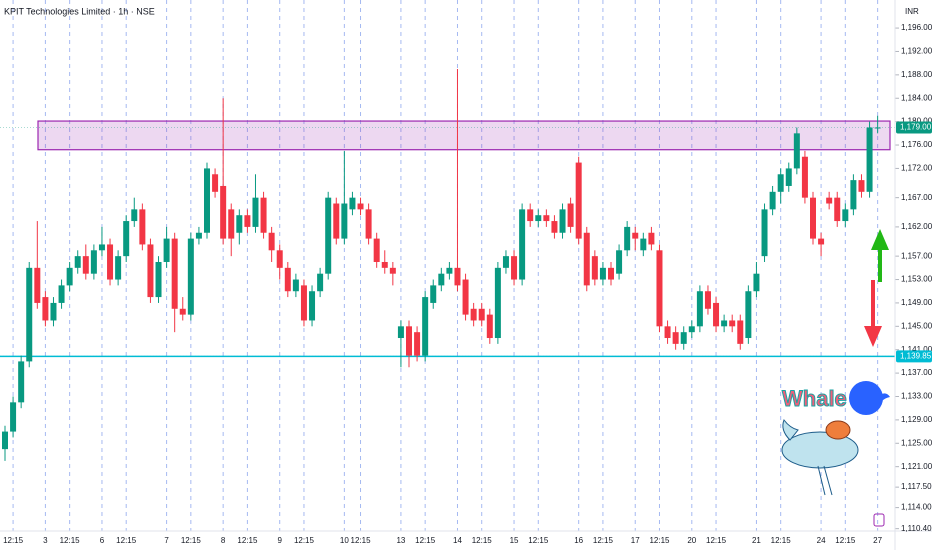  What do you see at coordinates (400, 540) in the screenshot?
I see `x-tick-label: 13` at bounding box center [400, 540].